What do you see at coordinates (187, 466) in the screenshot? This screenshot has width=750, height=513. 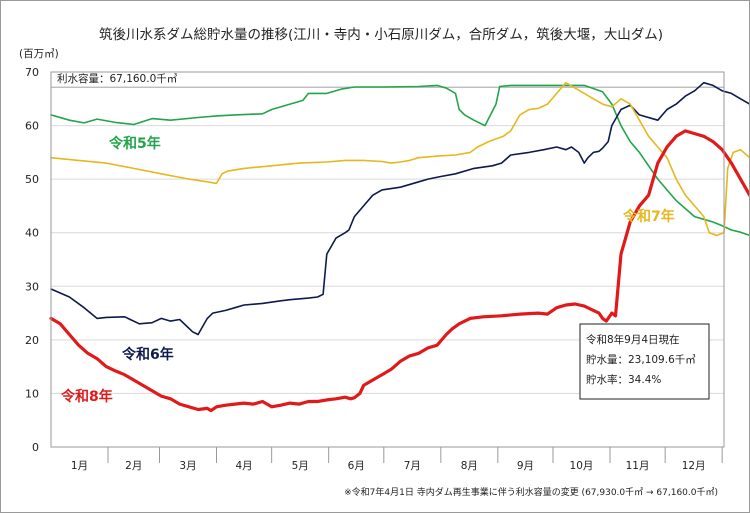 I see `x-tick-label: 3月` at bounding box center [187, 466].